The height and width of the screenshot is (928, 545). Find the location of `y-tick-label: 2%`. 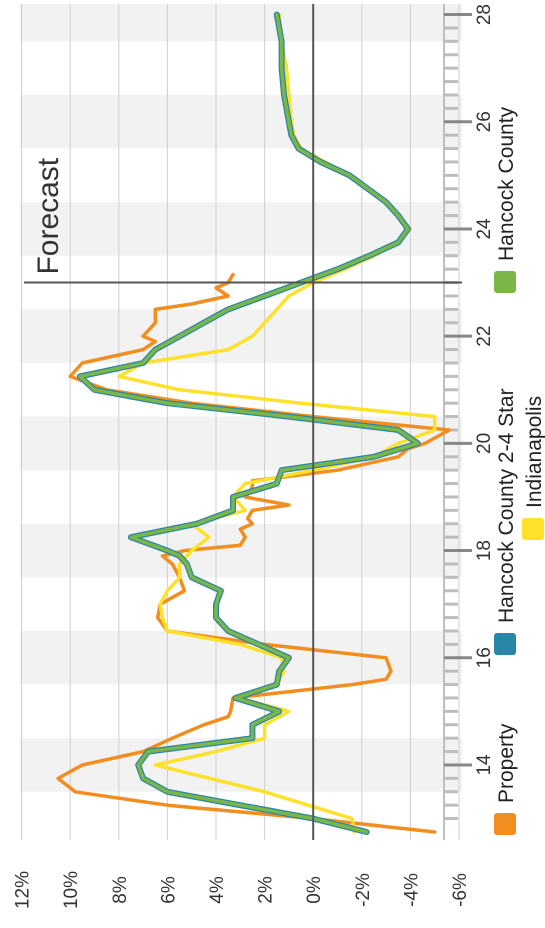

y-tick-label: 2% is located at coordinates (266, 890).